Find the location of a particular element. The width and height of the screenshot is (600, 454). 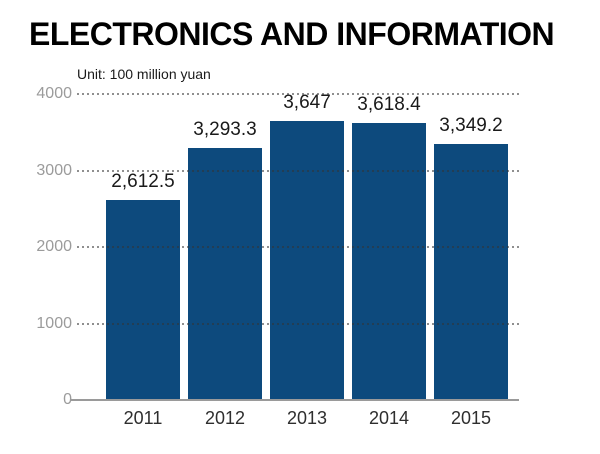

y-tick-label-2000: 2000 is located at coordinates (54, 246).